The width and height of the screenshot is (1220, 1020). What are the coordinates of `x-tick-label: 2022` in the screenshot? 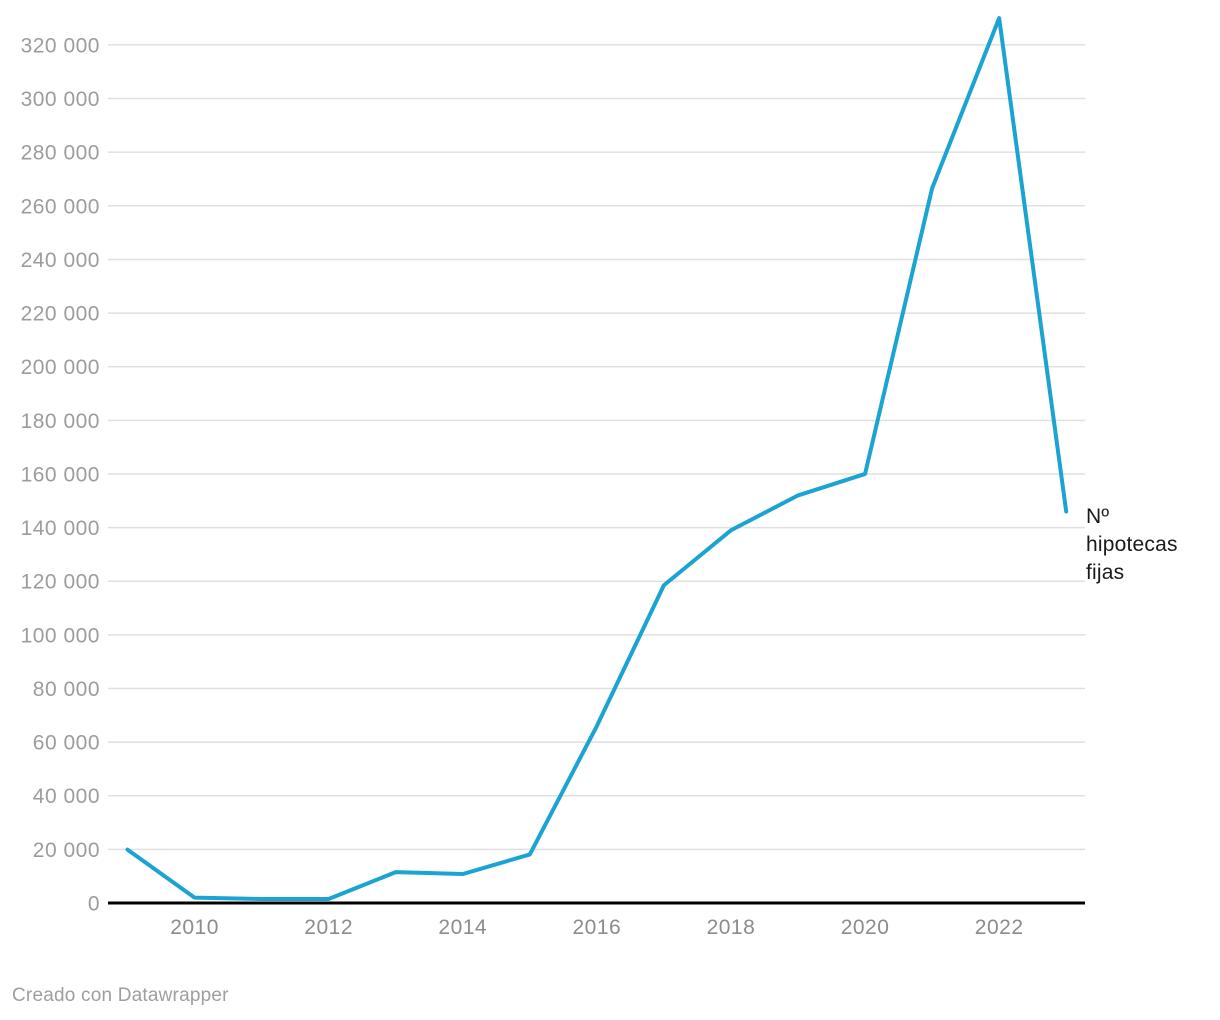 It's located at (999, 927).